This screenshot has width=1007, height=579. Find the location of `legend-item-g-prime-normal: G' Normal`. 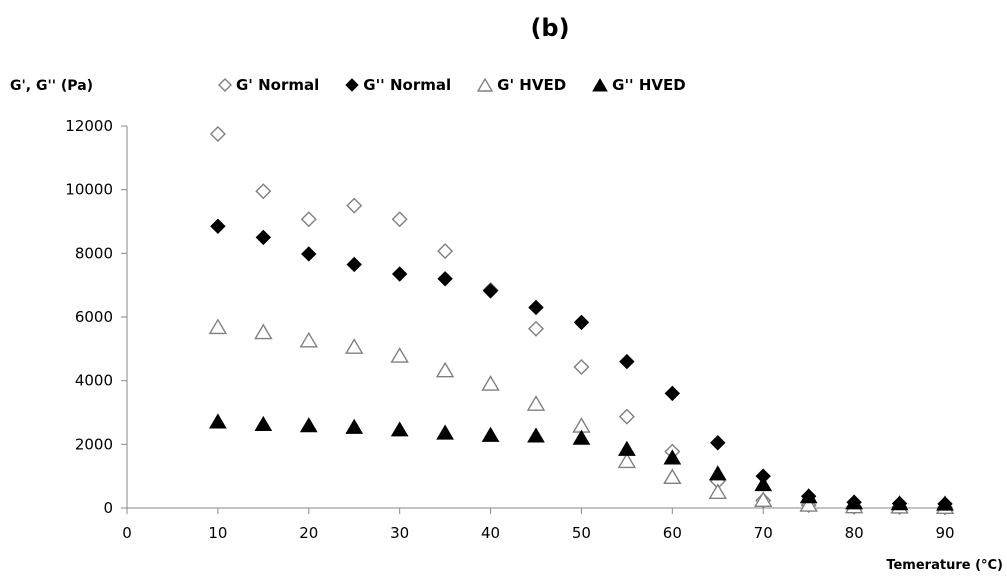

legend-item-g-prime-normal: G' Normal is located at coordinates (268, 85).